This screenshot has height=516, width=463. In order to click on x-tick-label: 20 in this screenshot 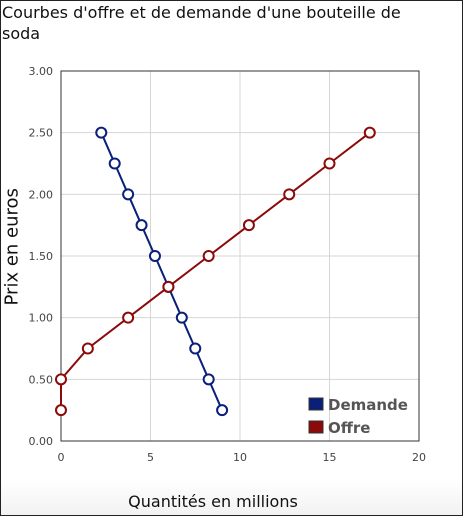, I will do `click(419, 457)`.